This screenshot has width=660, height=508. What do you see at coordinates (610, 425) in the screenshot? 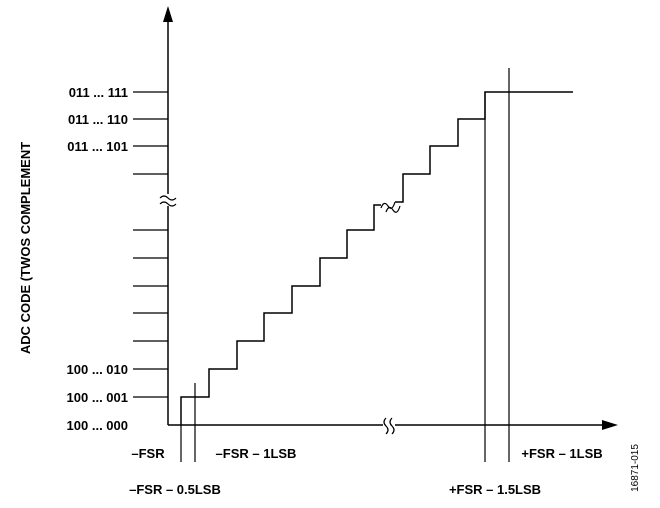
I see `x-axis-arrow` at bounding box center [610, 425].